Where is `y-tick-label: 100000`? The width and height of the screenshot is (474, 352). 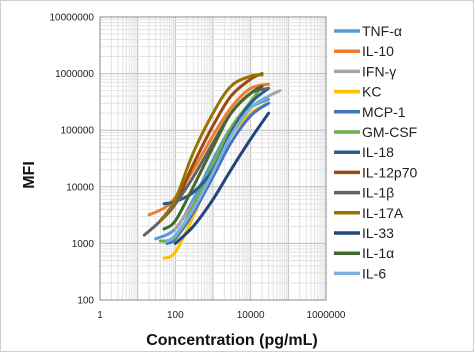 y-tick-label: 100000 is located at coordinates (78, 131).